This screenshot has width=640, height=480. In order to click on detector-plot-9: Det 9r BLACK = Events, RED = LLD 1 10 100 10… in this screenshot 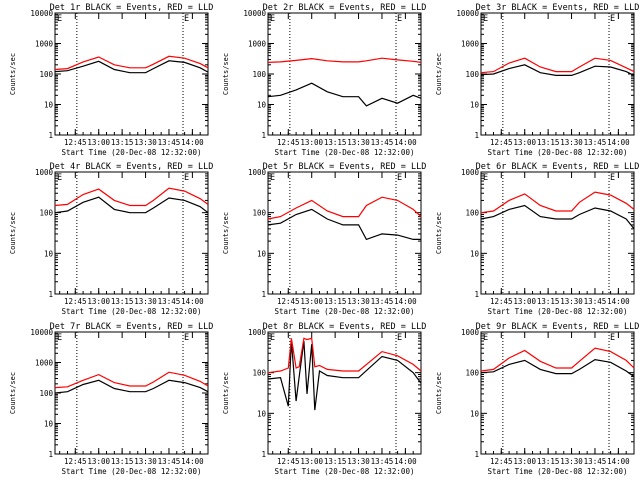, I will do `click(537, 399)`.